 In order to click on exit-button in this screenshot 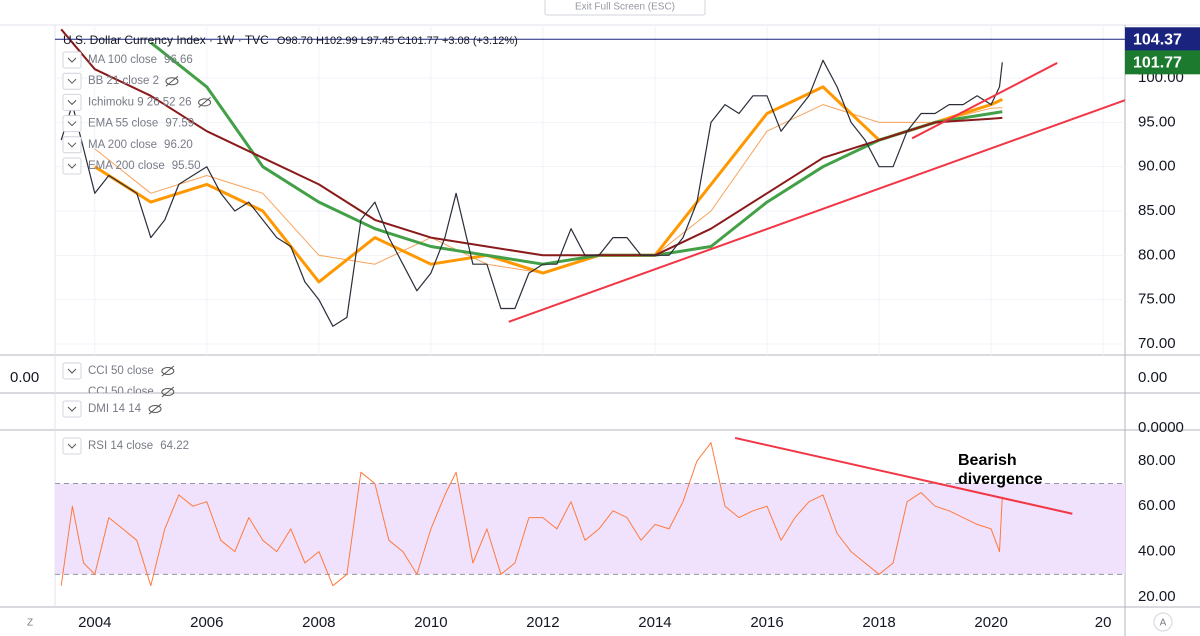, I will do `click(625, 8)`.